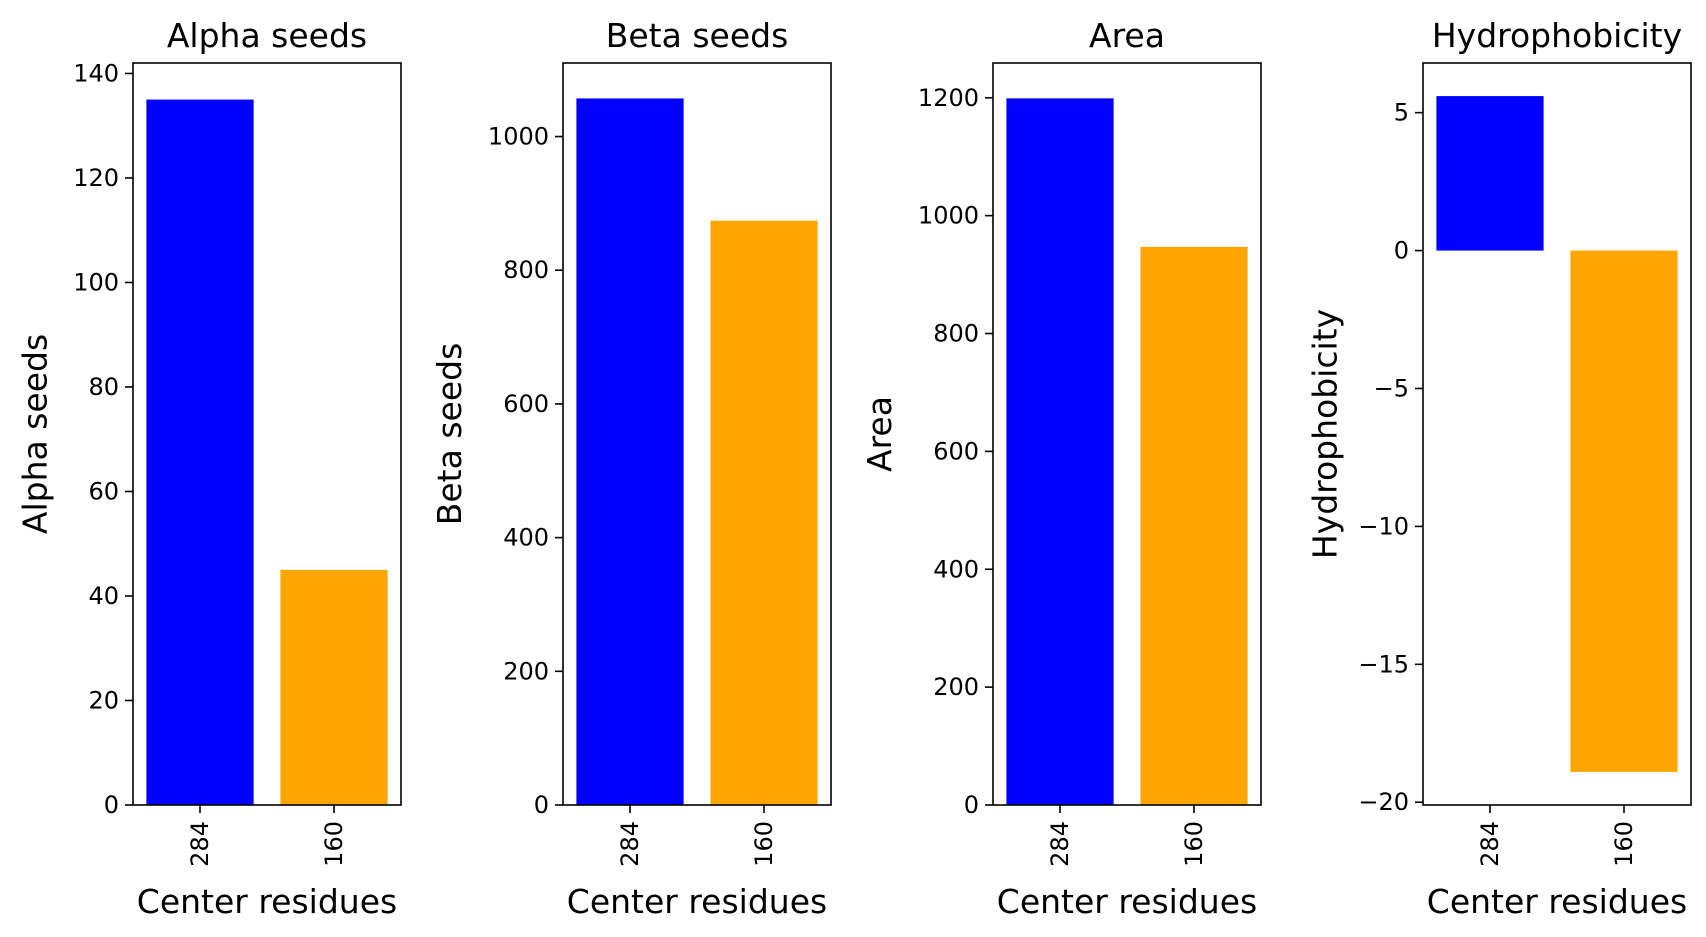  I want to click on chart-title: Hydrophobicity, so click(1557, 35).